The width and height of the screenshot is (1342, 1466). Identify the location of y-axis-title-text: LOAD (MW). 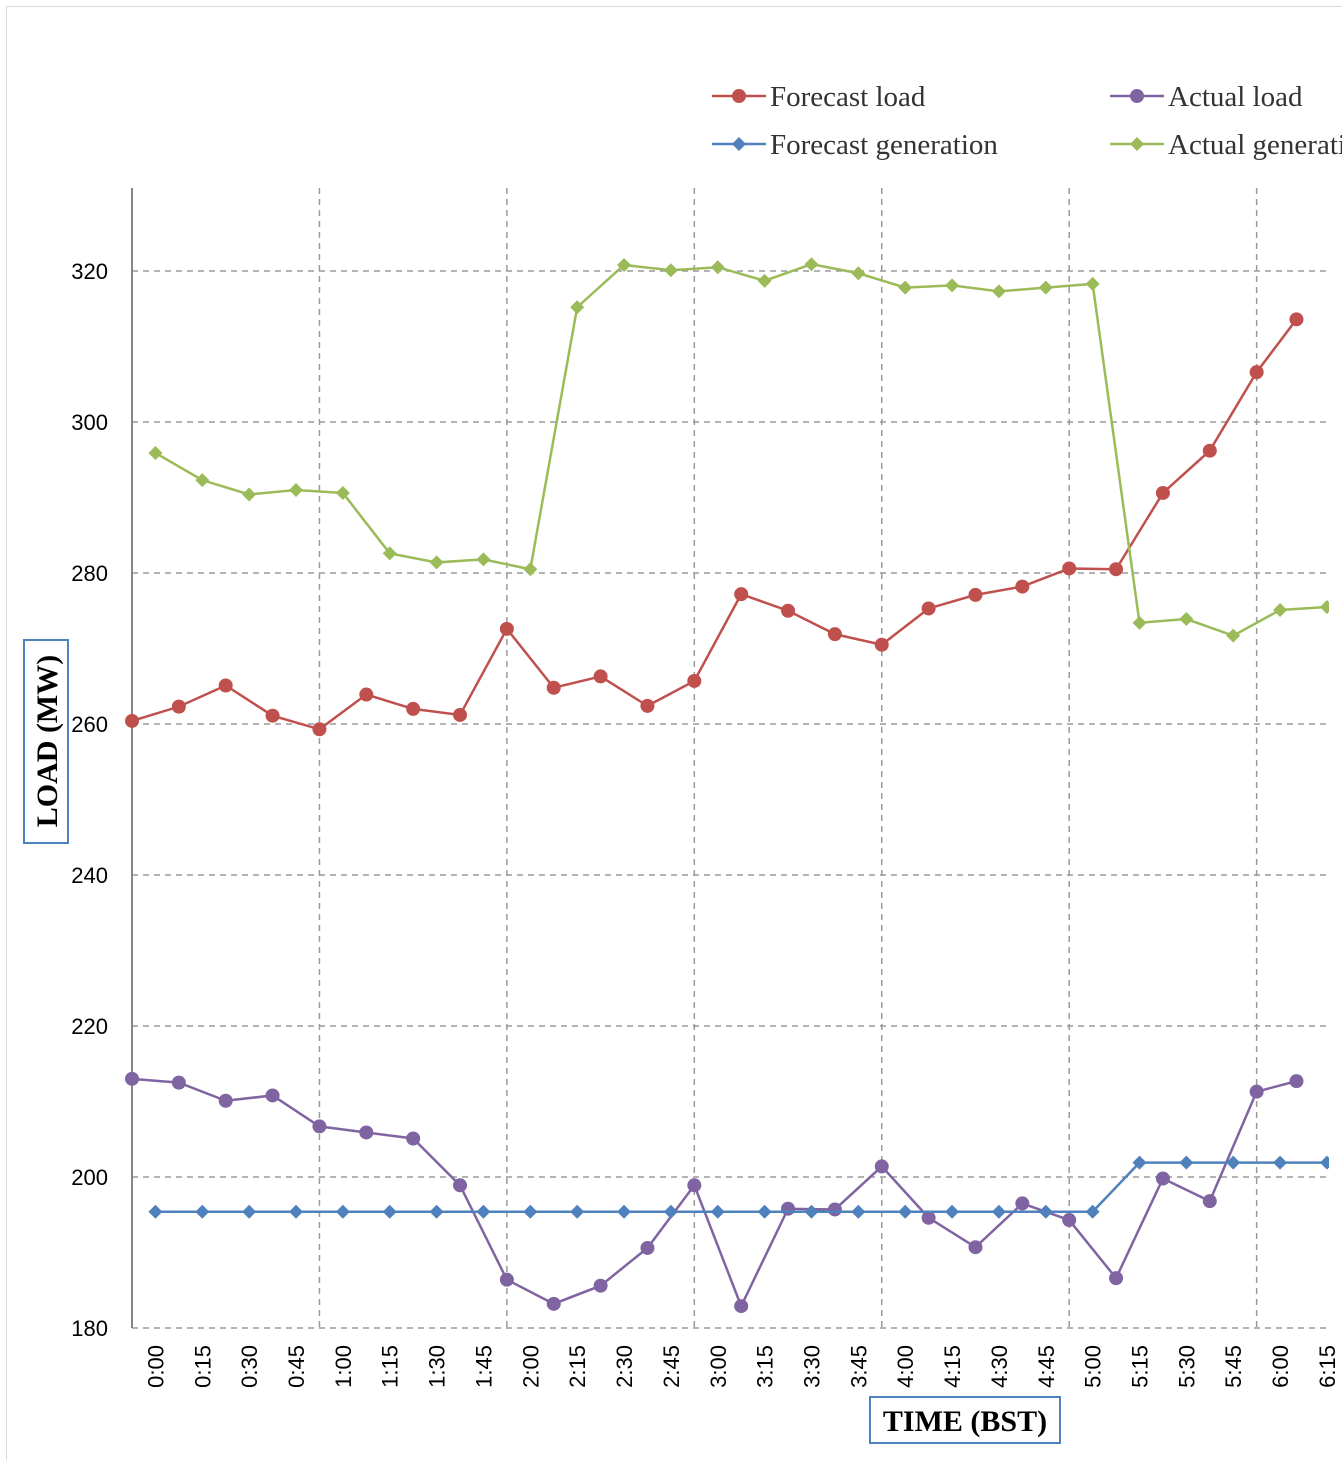
(47, 741).